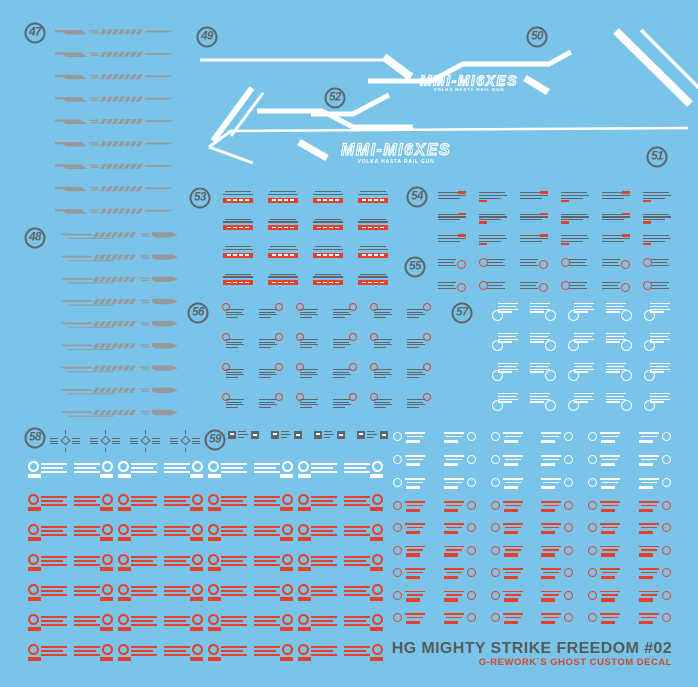 This screenshot has height=687, width=698. What do you see at coordinates (138, 469) in the screenshot?
I see `group-58-white-row-decal` at bounding box center [138, 469].